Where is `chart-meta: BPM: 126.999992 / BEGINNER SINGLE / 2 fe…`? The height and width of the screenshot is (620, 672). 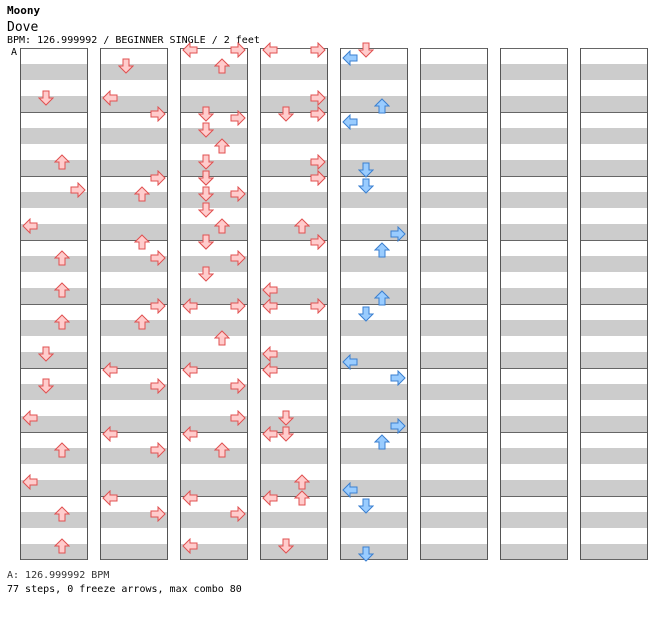
chart-meta: BPM: 126.999992 / BEGINNER SINGLE / 2 fe… is located at coordinates (133, 40).